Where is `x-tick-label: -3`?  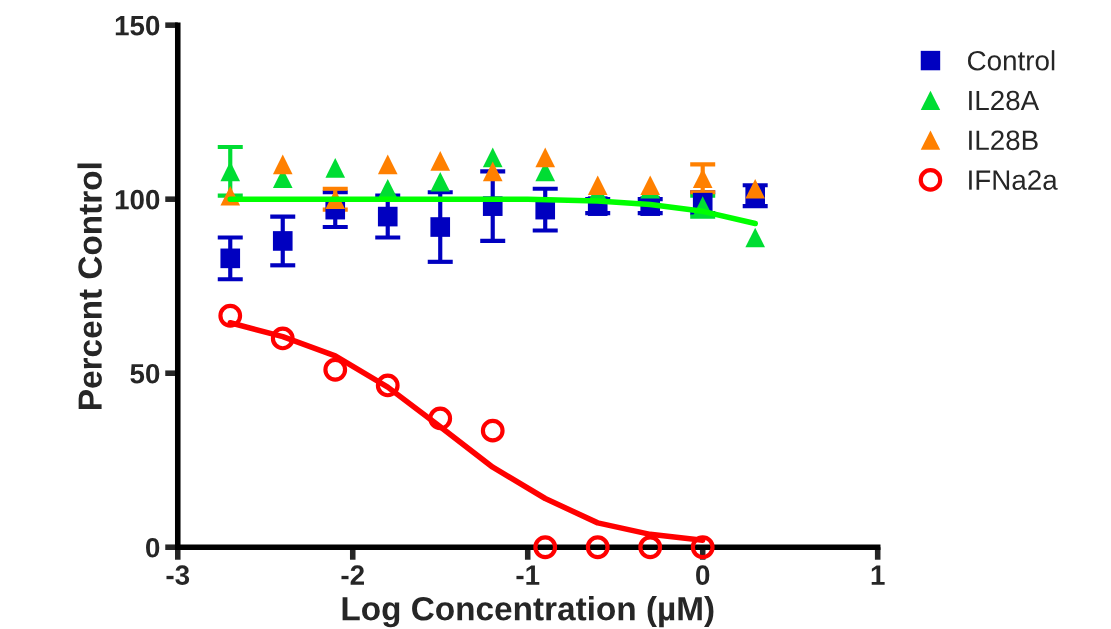
x-tick-label: -3 is located at coordinates (178, 575).